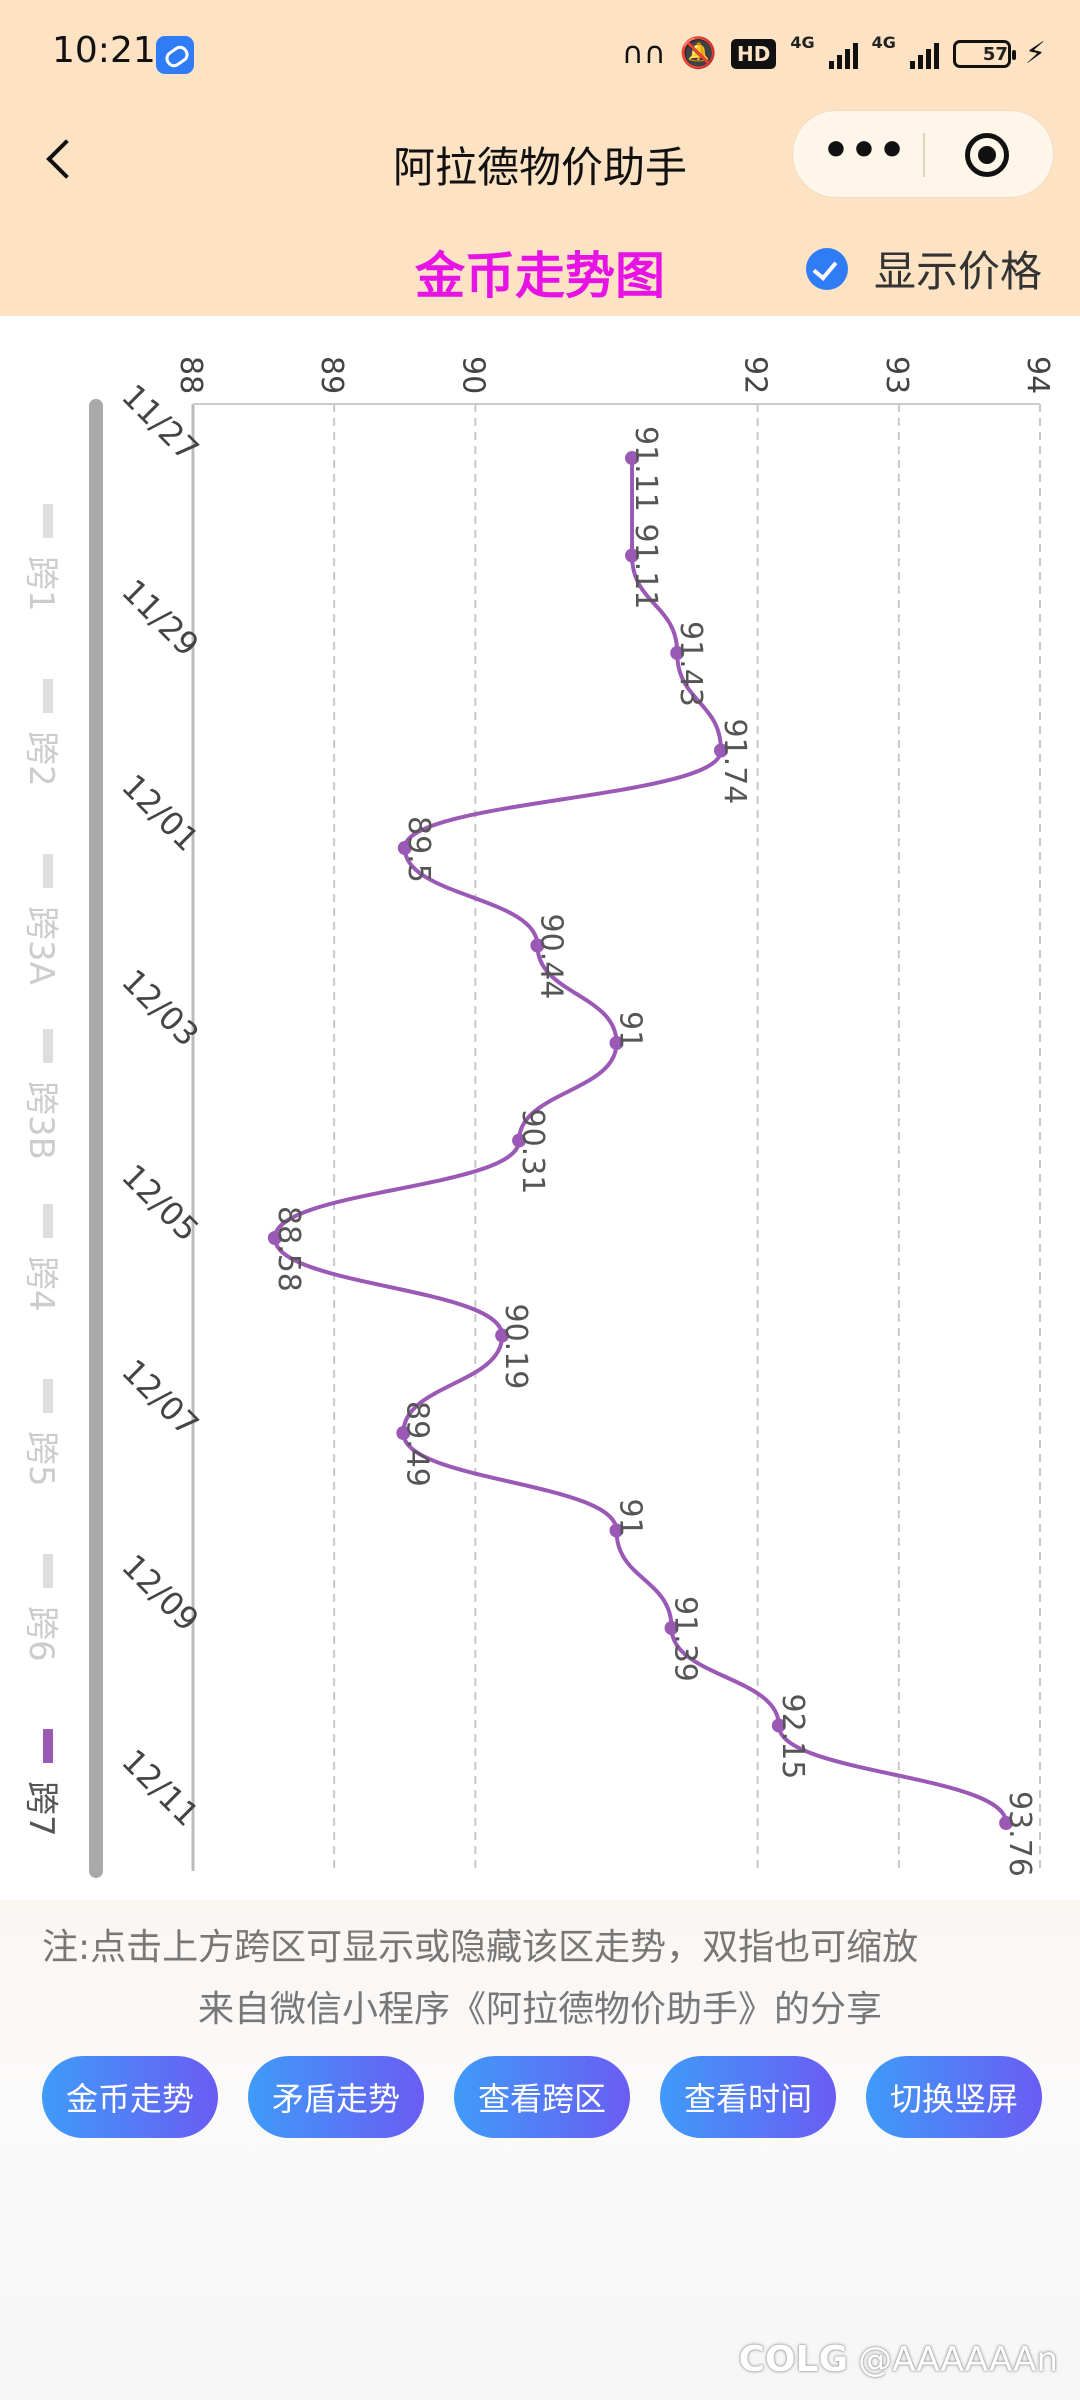  I want to click on legend-item-label: 跨2, so click(41, 759).